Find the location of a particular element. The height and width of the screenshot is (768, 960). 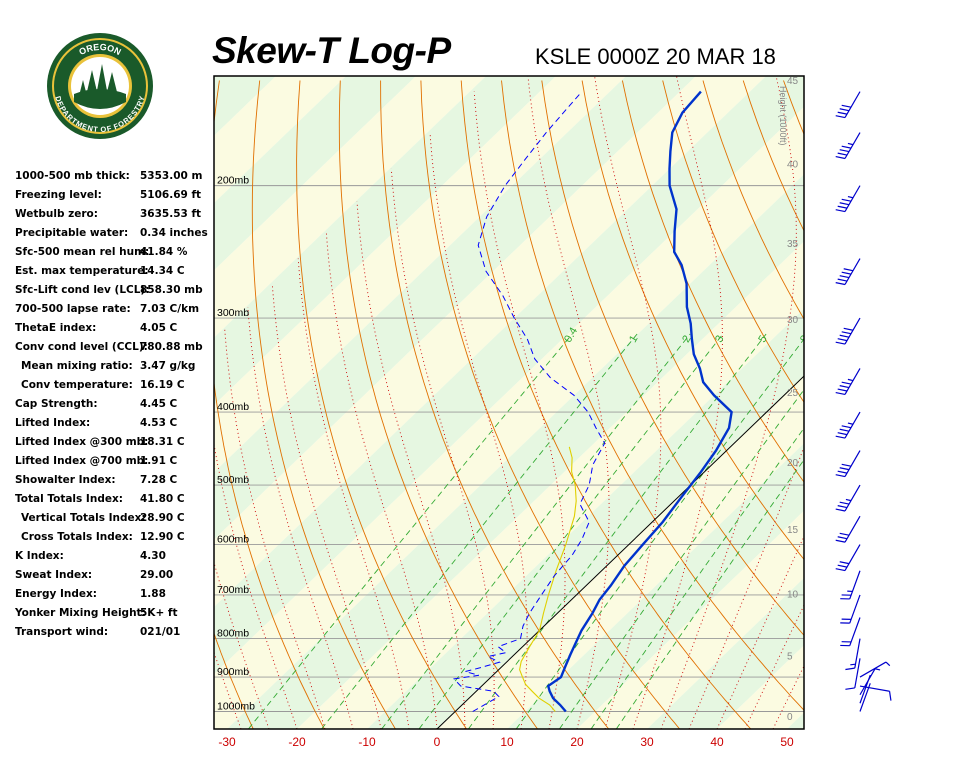

height-tick-label: 30 is located at coordinates (793, 320).